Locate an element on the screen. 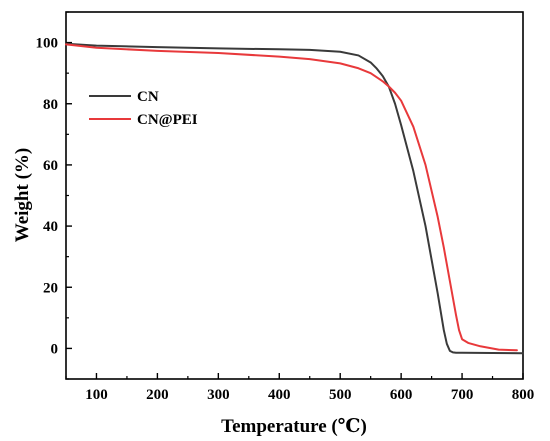  legend-label-cn: CN is located at coordinates (148, 97).